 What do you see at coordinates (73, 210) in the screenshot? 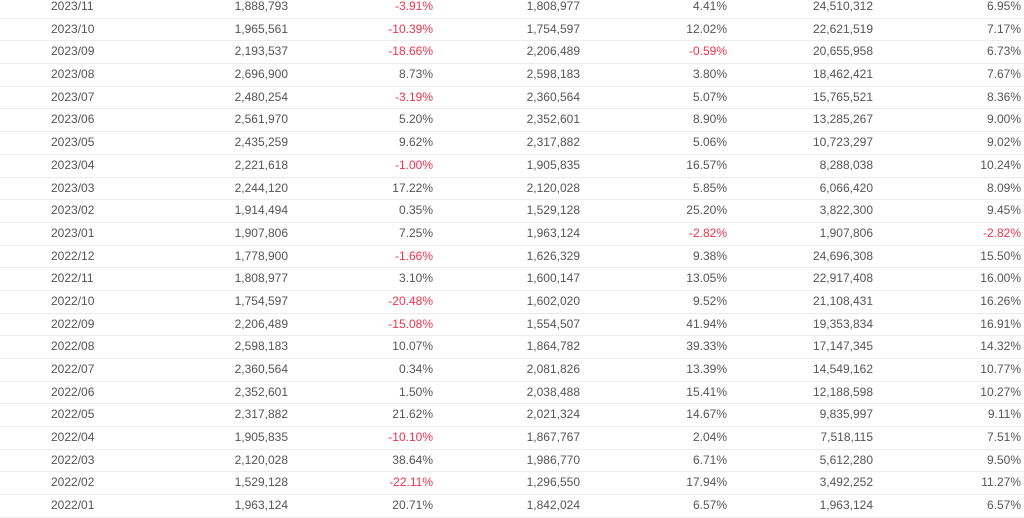
I see `month-cell: 2023/02` at bounding box center [73, 210].